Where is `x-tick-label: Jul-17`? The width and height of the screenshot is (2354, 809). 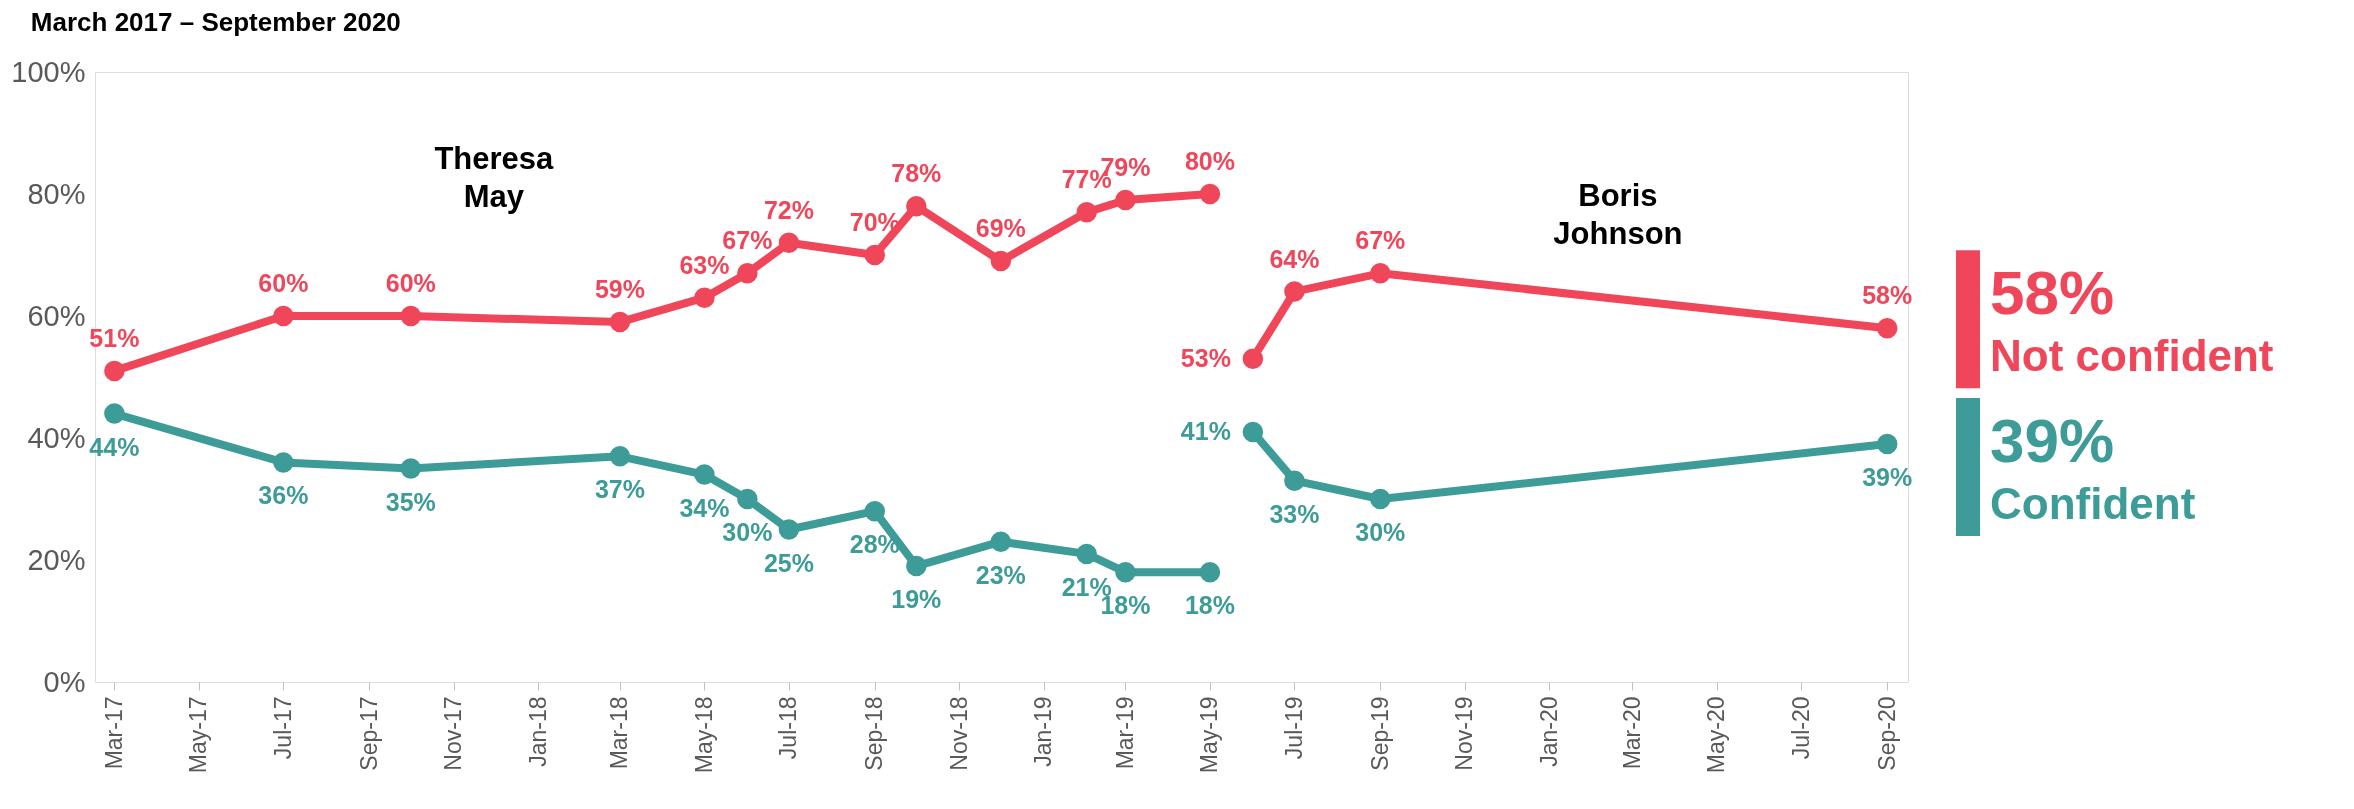 x-tick-label: Jul-17 is located at coordinates (282, 728).